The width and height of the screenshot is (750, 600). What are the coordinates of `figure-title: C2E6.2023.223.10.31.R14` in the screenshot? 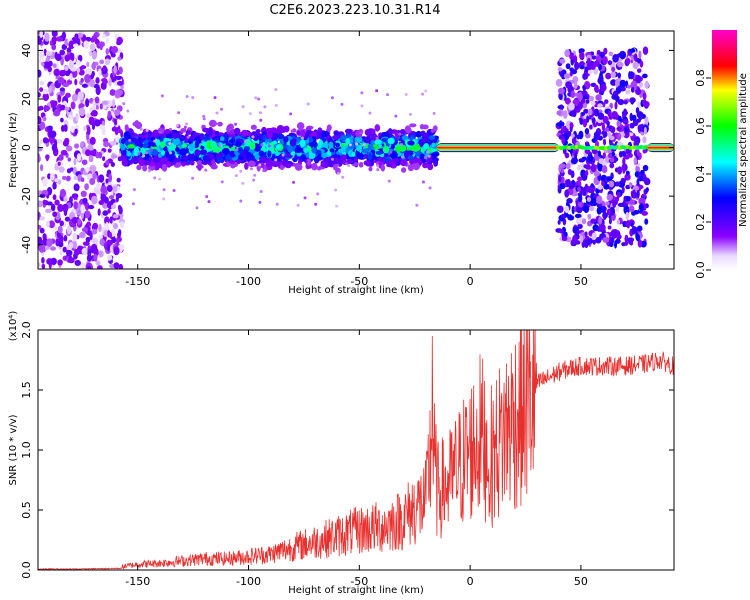 It's located at (354, 10).